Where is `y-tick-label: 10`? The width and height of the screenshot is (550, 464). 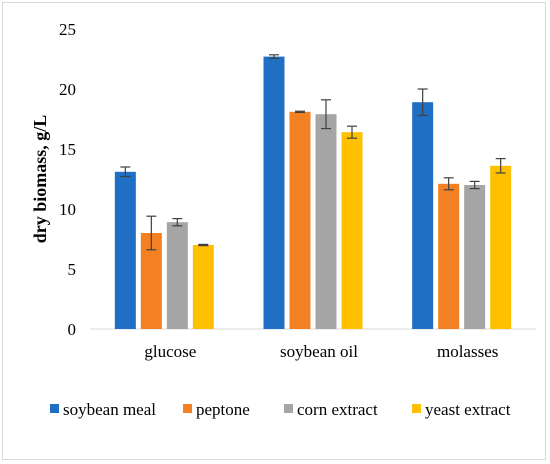
y-tick-label: 10 is located at coordinates (67, 209).